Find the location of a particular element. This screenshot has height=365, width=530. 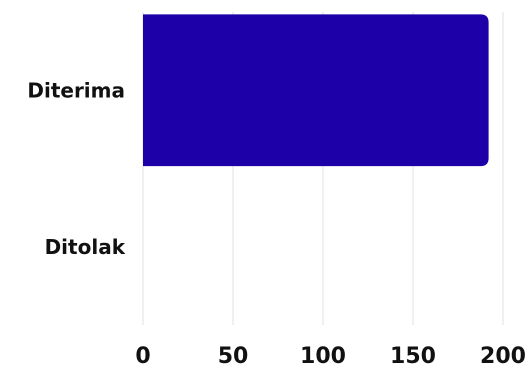

x-tick-label-200: 200 is located at coordinates (503, 354).